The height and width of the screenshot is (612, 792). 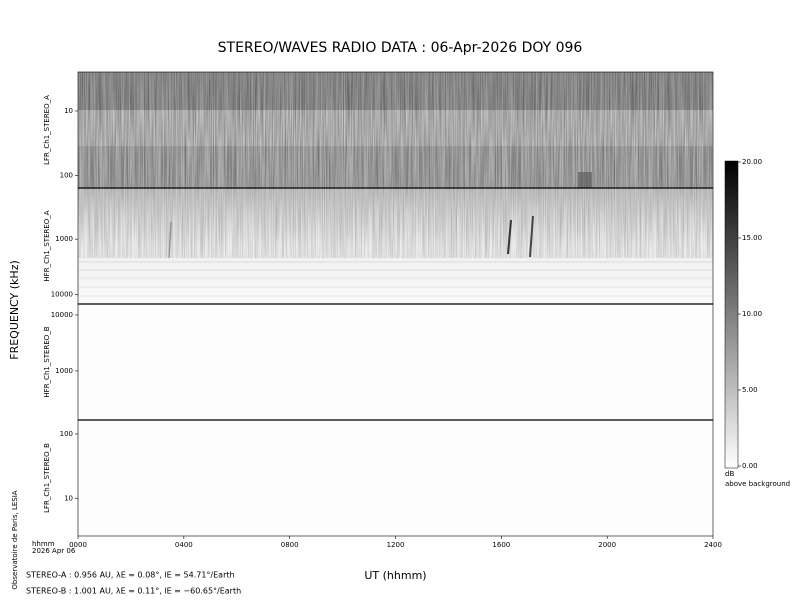 I want to click on colorbar-tick-label: 10.00, so click(x=752, y=314).